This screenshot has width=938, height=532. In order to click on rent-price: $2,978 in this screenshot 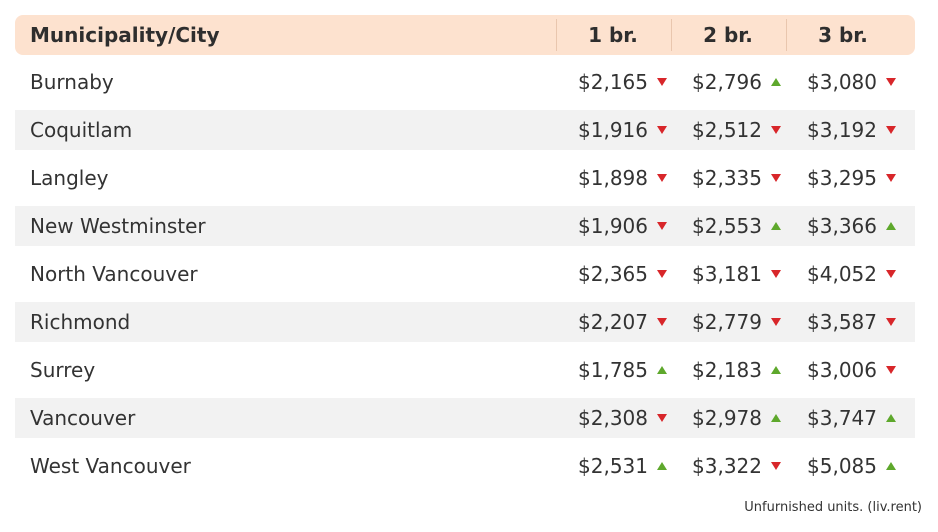, I will do `click(727, 418)`.